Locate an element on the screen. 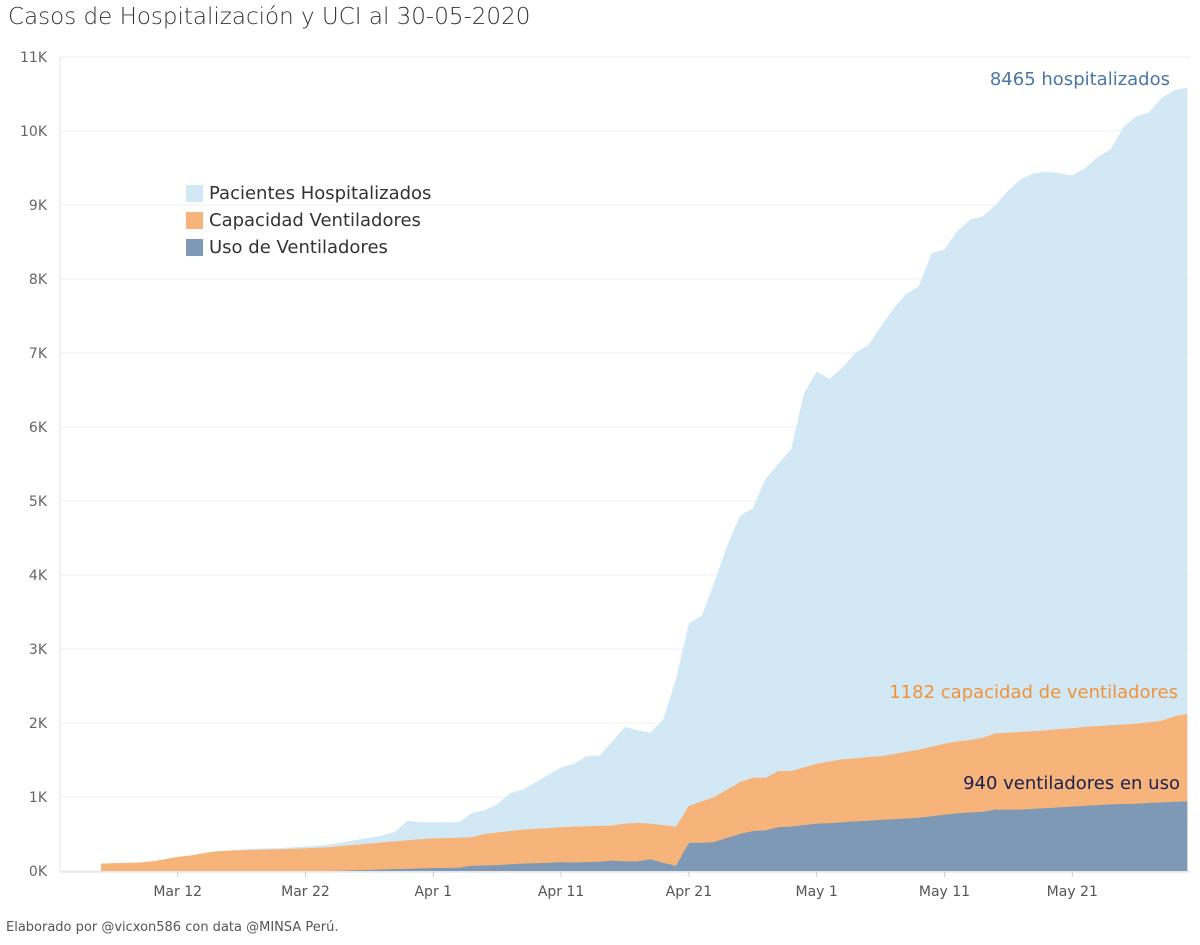  y-tick-label: 4K is located at coordinates (38, 576).